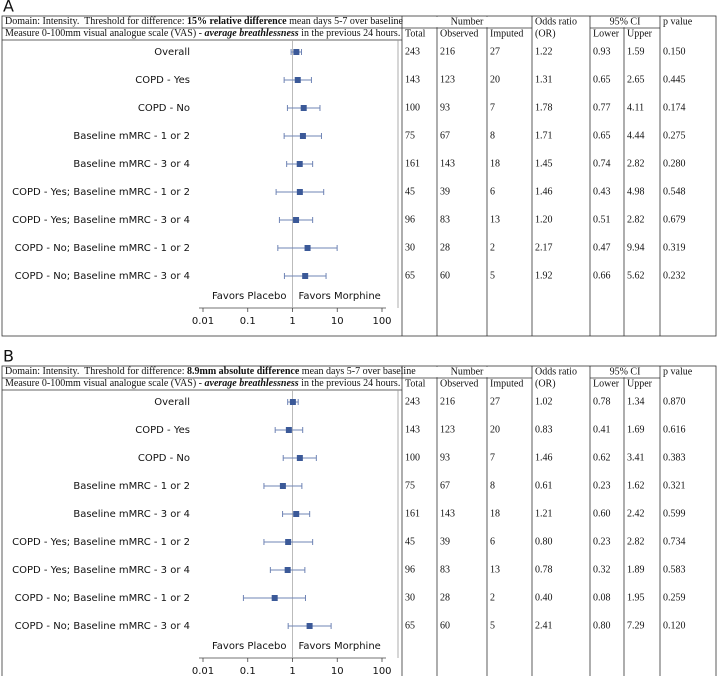  What do you see at coordinates (544, 51) in the screenshot?
I see `table-cell: 1.22` at bounding box center [544, 51].